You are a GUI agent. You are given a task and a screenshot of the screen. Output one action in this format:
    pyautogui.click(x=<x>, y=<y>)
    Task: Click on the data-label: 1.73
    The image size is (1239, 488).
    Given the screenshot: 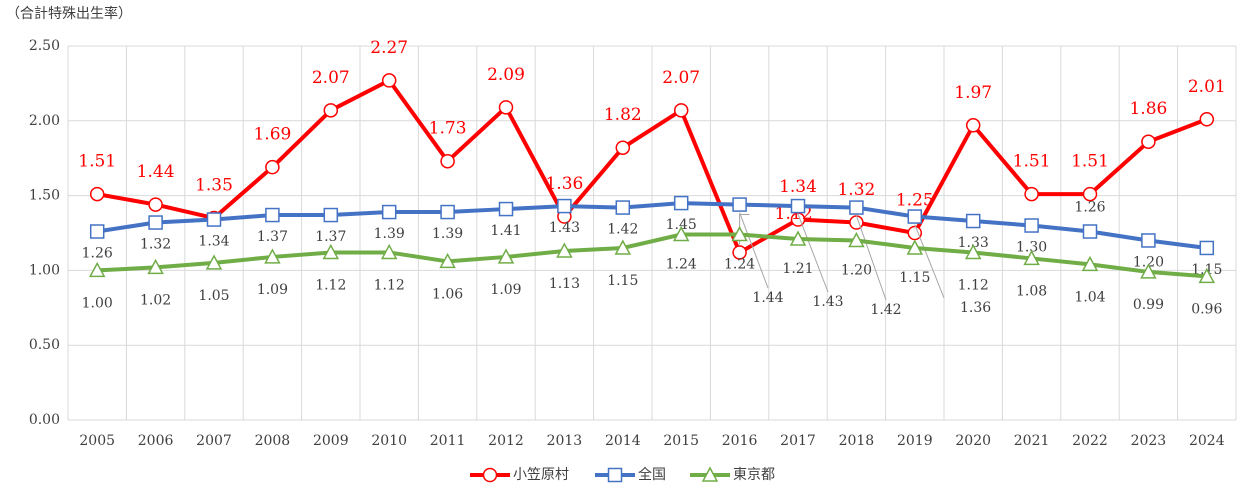 What is the action you would take?
    pyautogui.click(x=448, y=129)
    